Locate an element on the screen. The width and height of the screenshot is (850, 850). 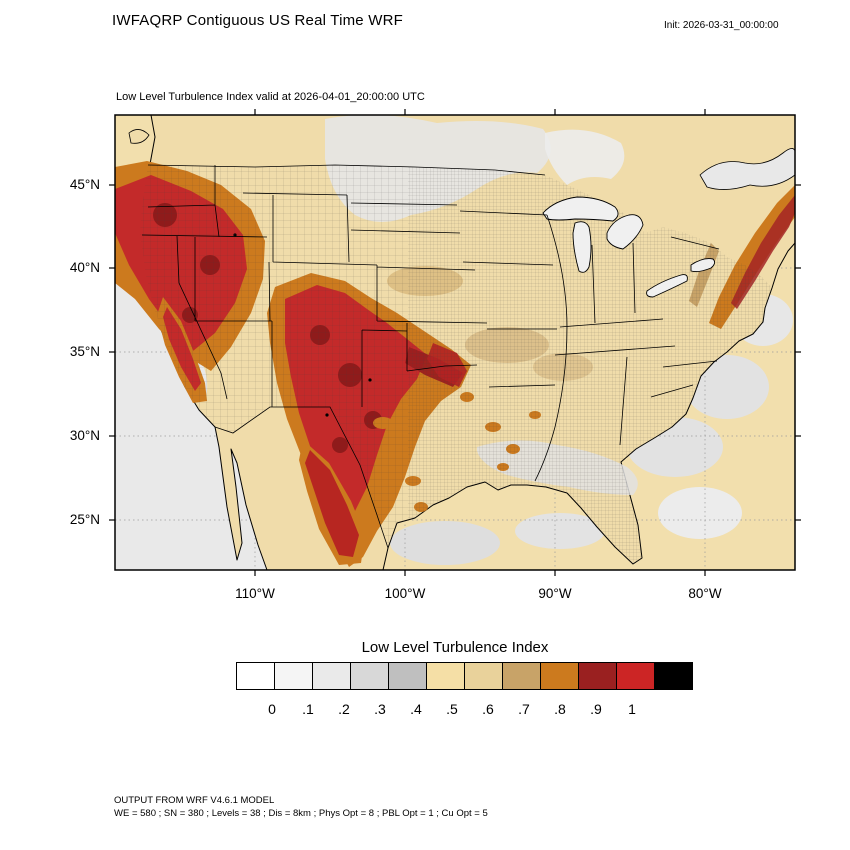
init-timestamp: Init: 2026-03-31_00:00:00 is located at coordinates (721, 25).